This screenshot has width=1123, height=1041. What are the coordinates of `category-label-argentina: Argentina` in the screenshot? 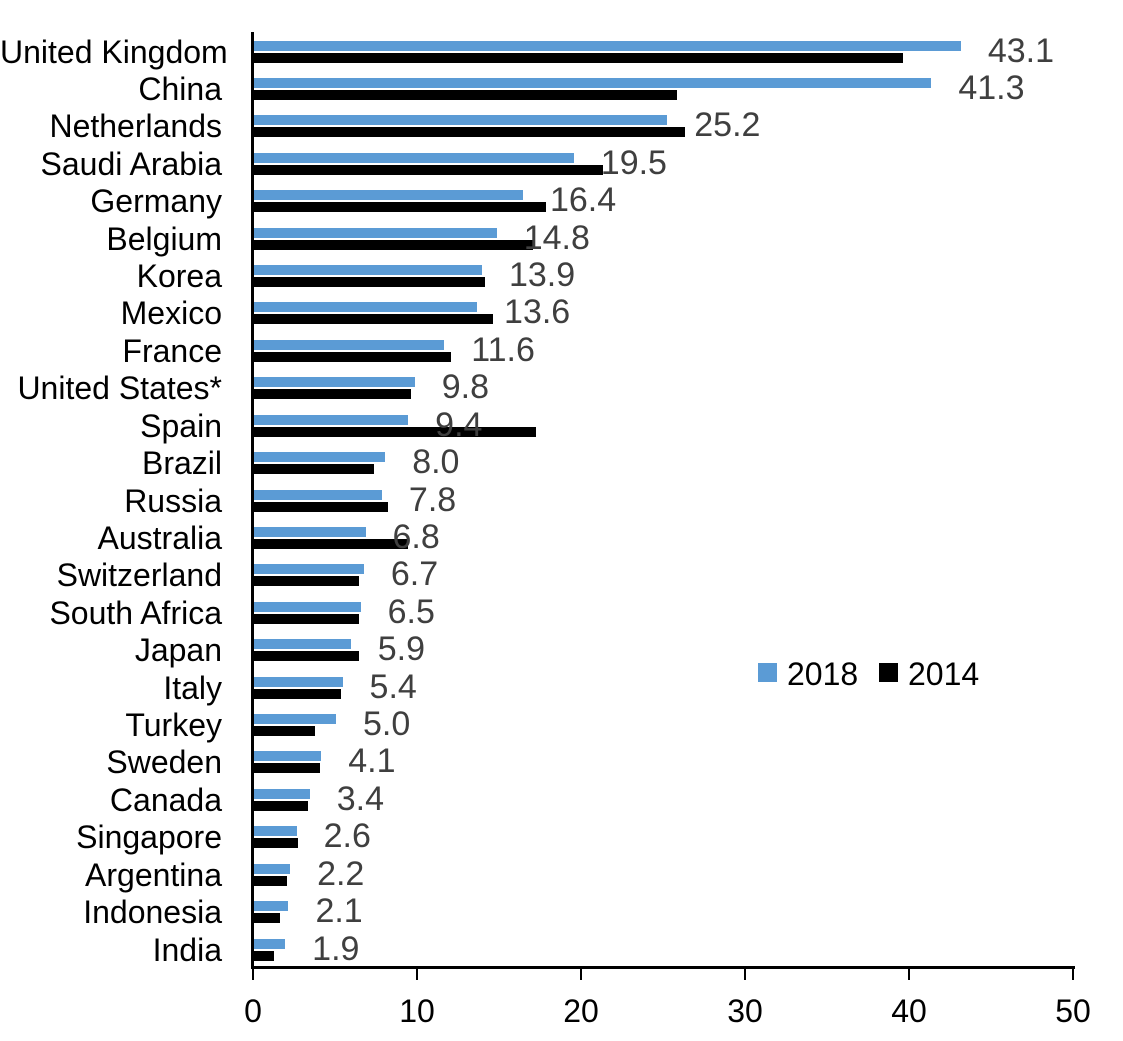 It's located at (153, 874).